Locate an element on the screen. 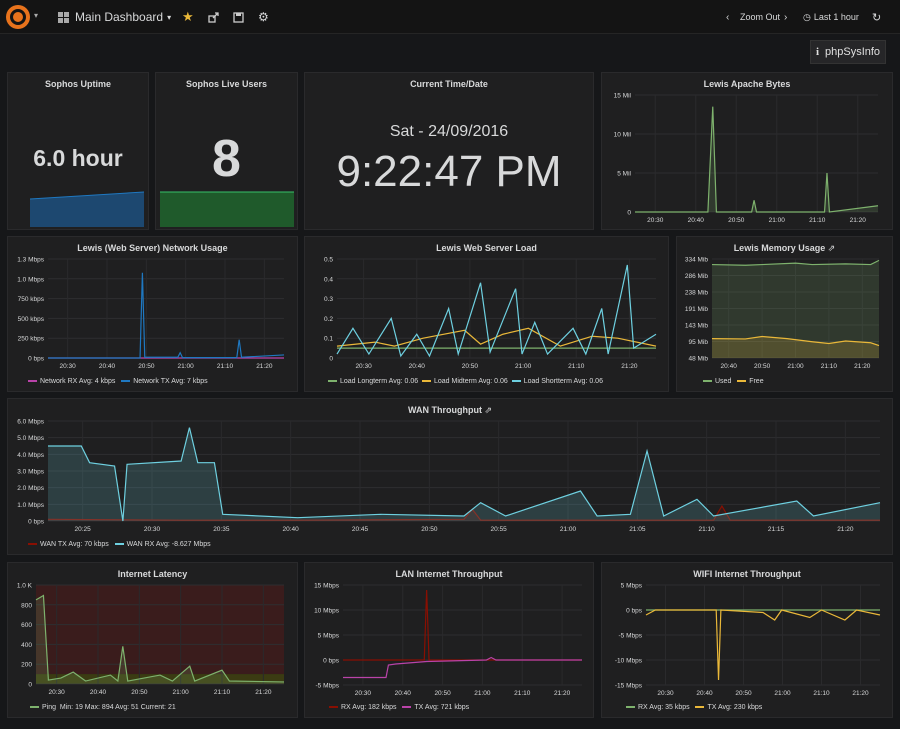 The image size is (900, 729). y-tick-label: 238 Mib is located at coordinates (697, 293).